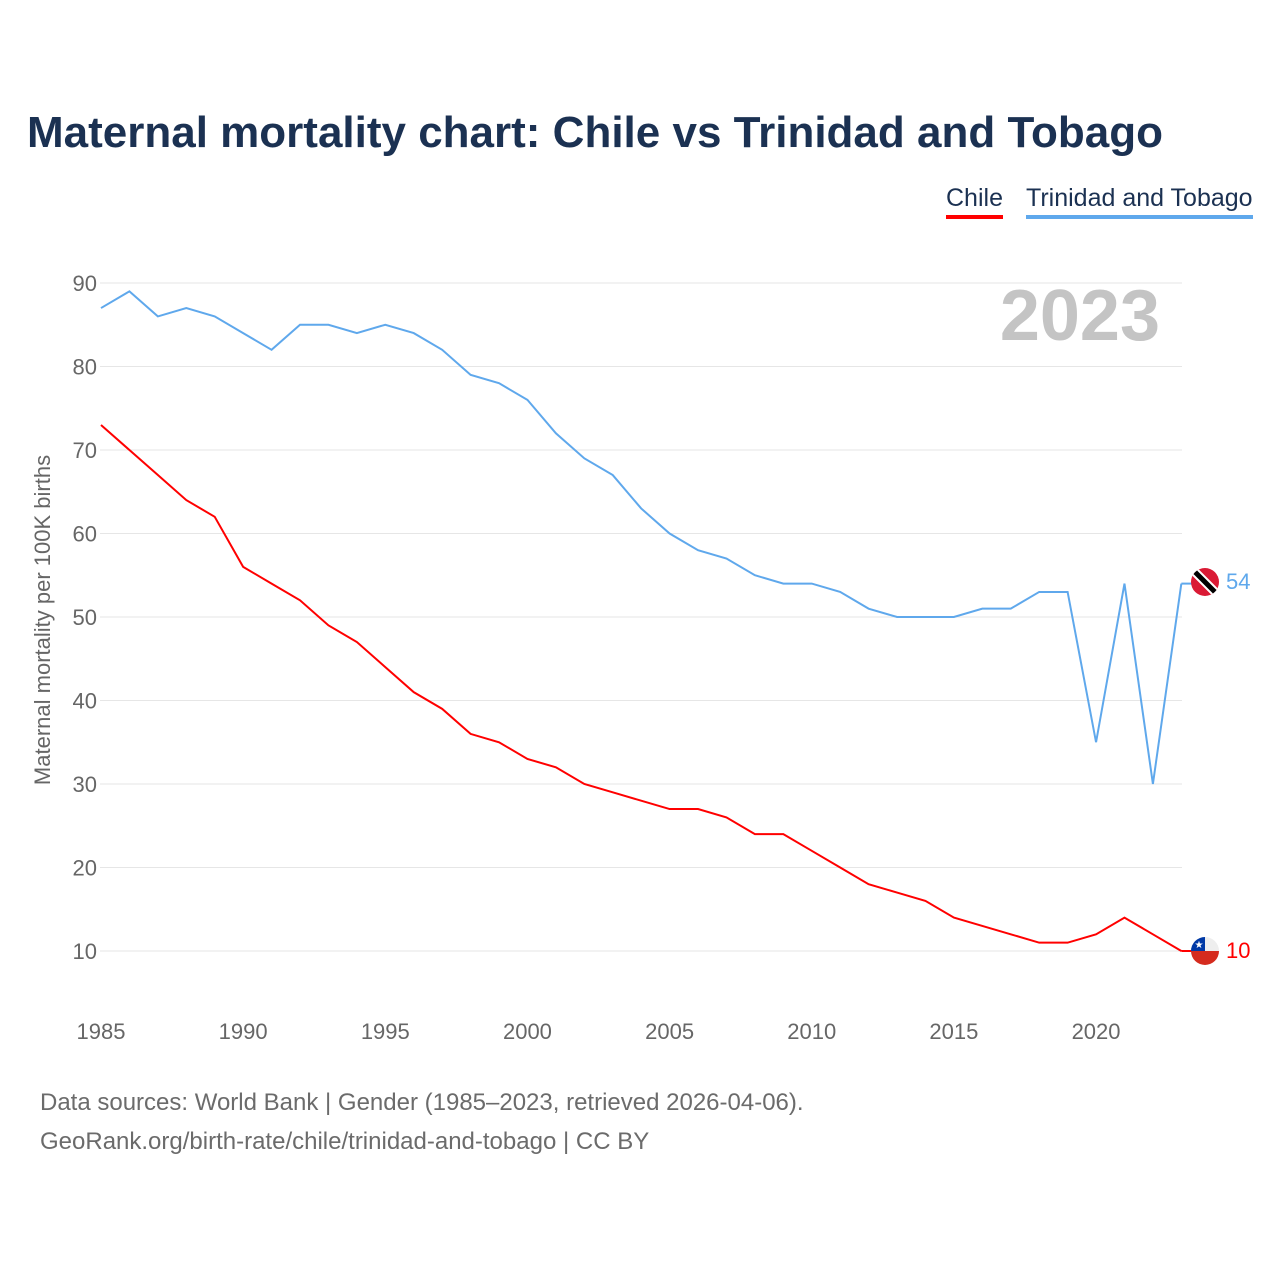 The height and width of the screenshot is (1280, 1280). Describe the element at coordinates (85, 868) in the screenshot. I see `y-tick-label: 20` at that location.